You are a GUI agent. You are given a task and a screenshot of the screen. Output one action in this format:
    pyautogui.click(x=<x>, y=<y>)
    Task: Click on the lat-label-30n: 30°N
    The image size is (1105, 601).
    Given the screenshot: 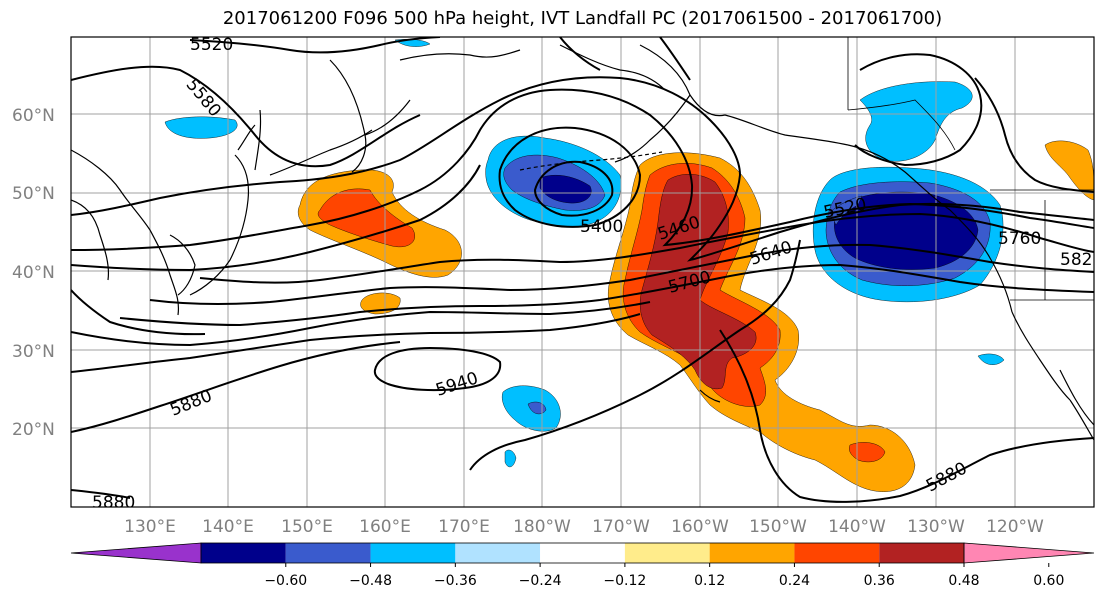 What is the action you would take?
    pyautogui.click(x=33, y=352)
    